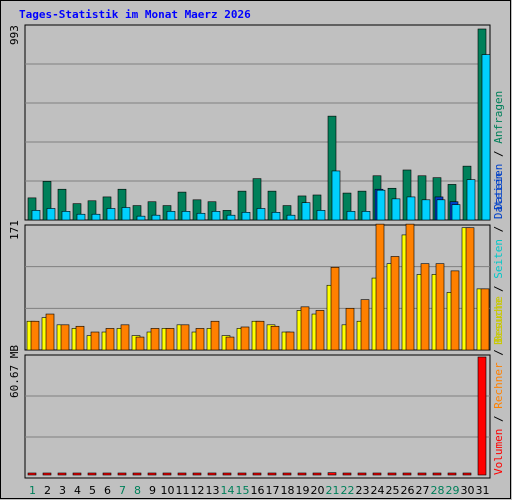  Describe the element at coordinates (135, 14) in the screenshot. I see `chart-title: Tages-Statistik im Monat Maerz 2026` at that location.